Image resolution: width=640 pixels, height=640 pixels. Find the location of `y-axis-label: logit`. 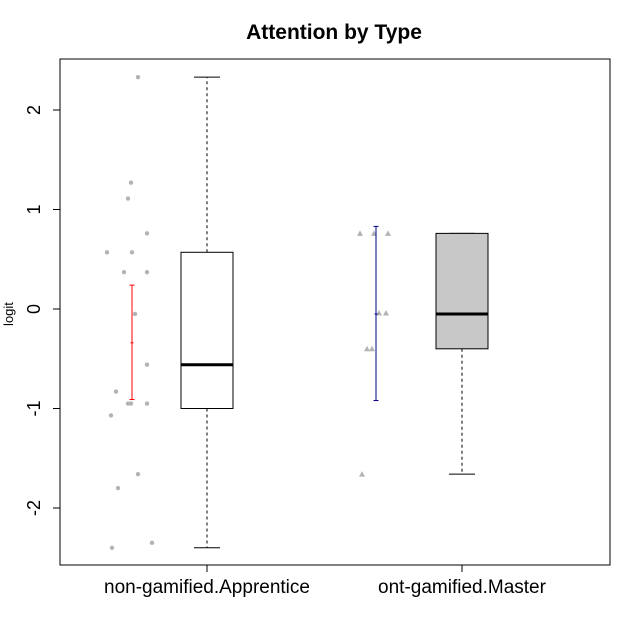

y-axis-label: logit is located at coordinates (8, 314).